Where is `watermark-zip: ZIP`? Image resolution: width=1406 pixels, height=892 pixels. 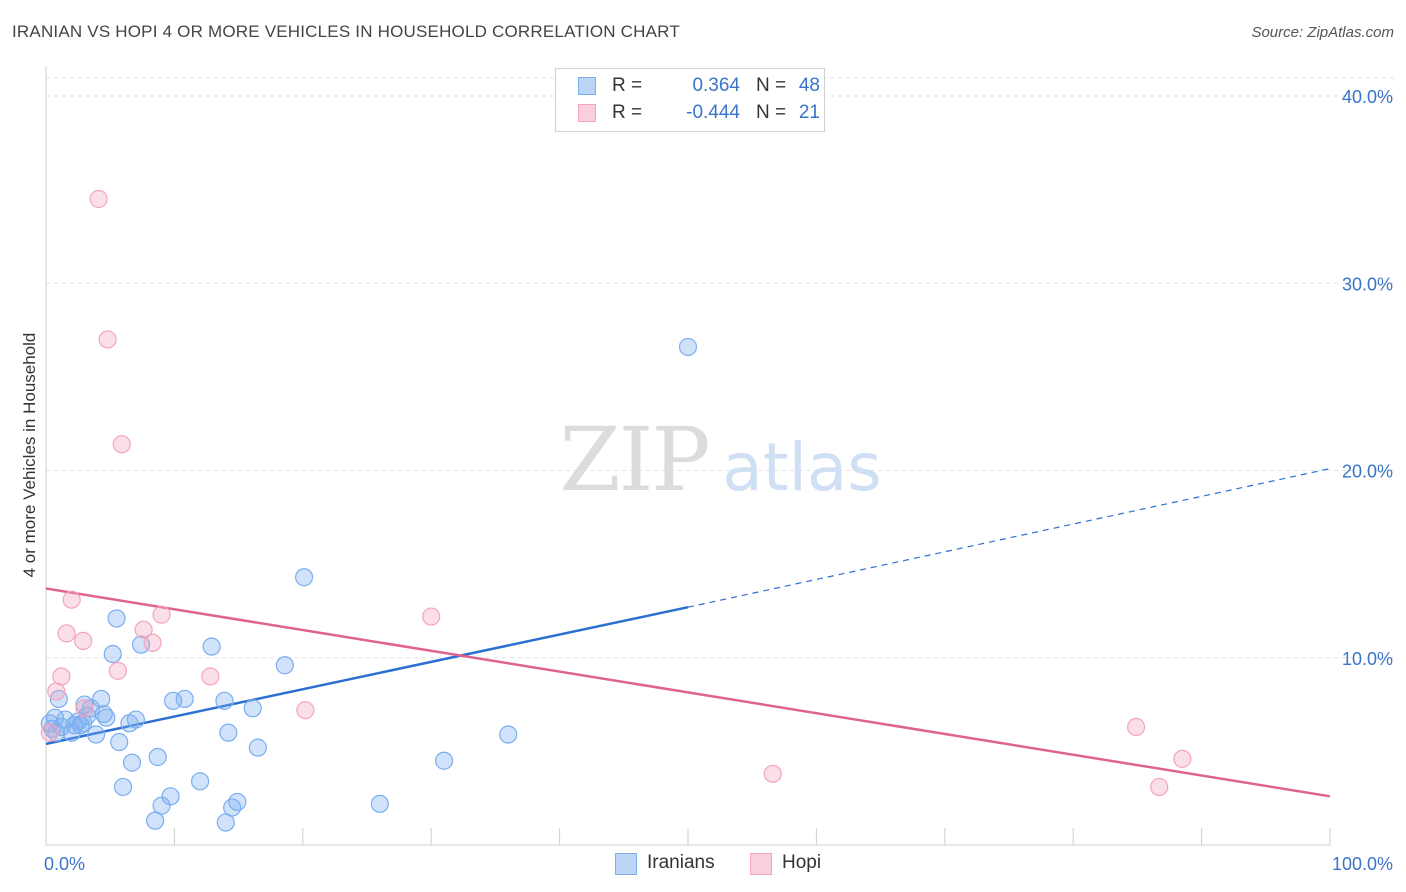 watermark-zip: ZIP is located at coordinates (633, 459).